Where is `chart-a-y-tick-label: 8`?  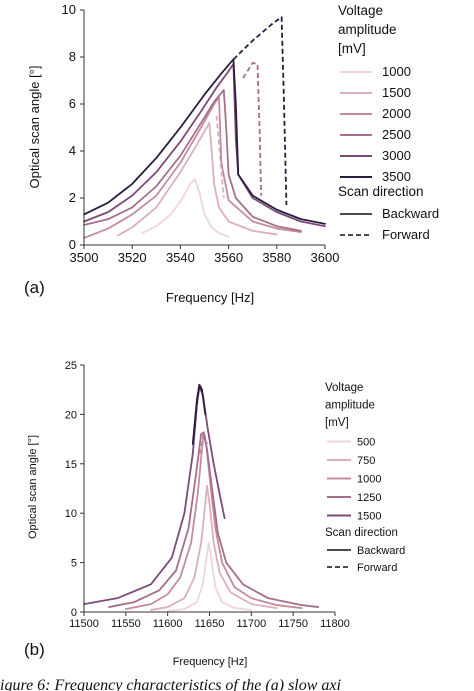 chart-a-y-tick-label: 8 is located at coordinates (72, 56).